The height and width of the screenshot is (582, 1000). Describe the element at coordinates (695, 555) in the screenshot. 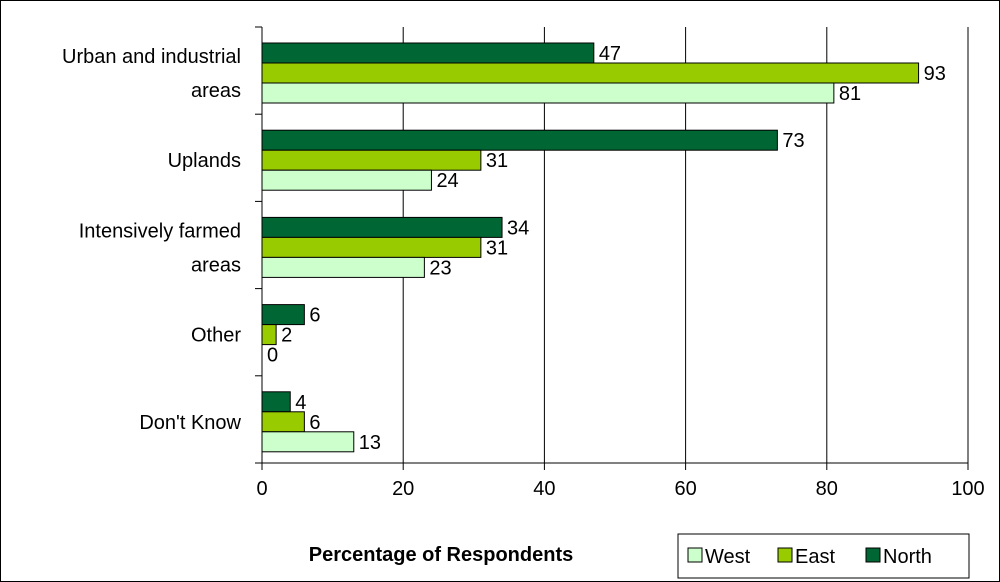

I see `legend-swatch-west` at that location.